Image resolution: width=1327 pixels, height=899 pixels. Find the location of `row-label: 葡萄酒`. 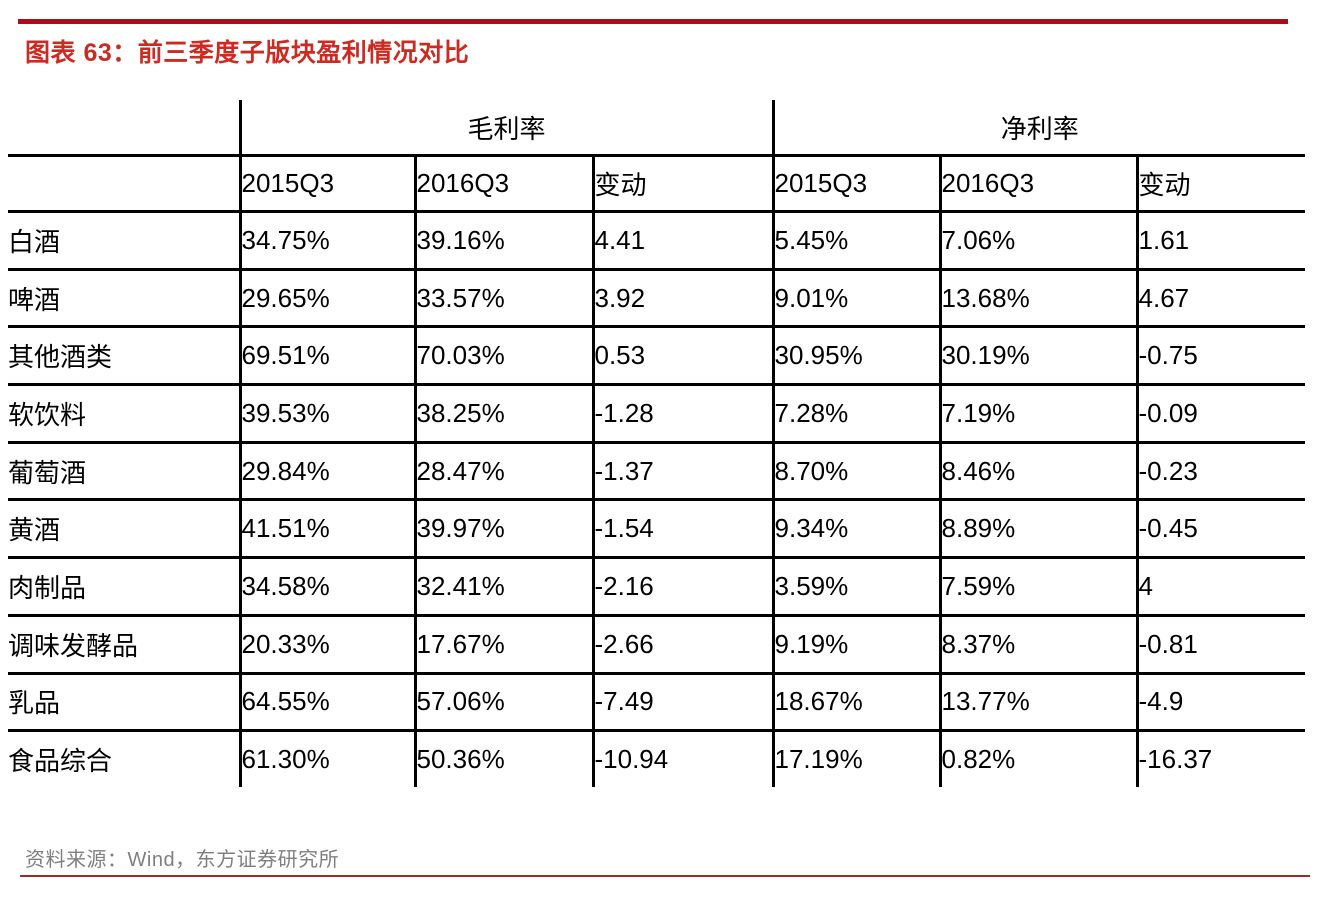

row-label: 葡萄酒 is located at coordinates (124, 472).